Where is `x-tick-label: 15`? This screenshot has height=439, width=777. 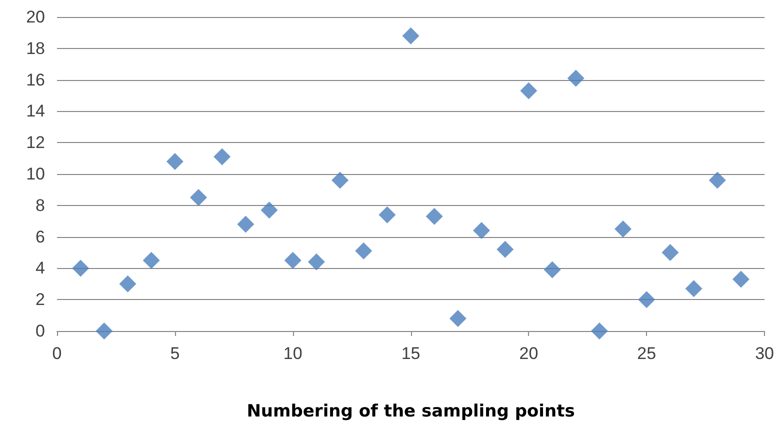
x-tick-label: 15 is located at coordinates (410, 353).